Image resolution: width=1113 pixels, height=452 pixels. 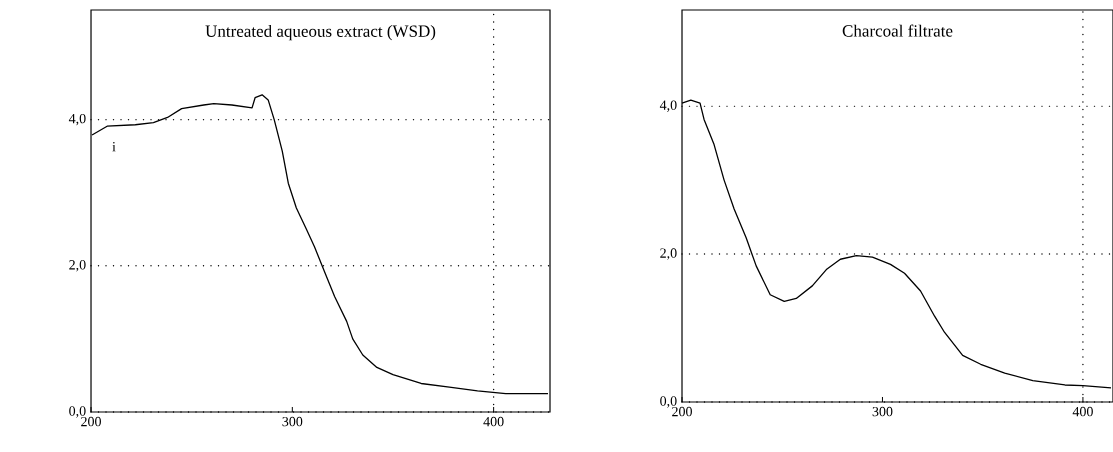 I want to click on text: Untreated aqueous extract (WSD), so click(x=320, y=32).